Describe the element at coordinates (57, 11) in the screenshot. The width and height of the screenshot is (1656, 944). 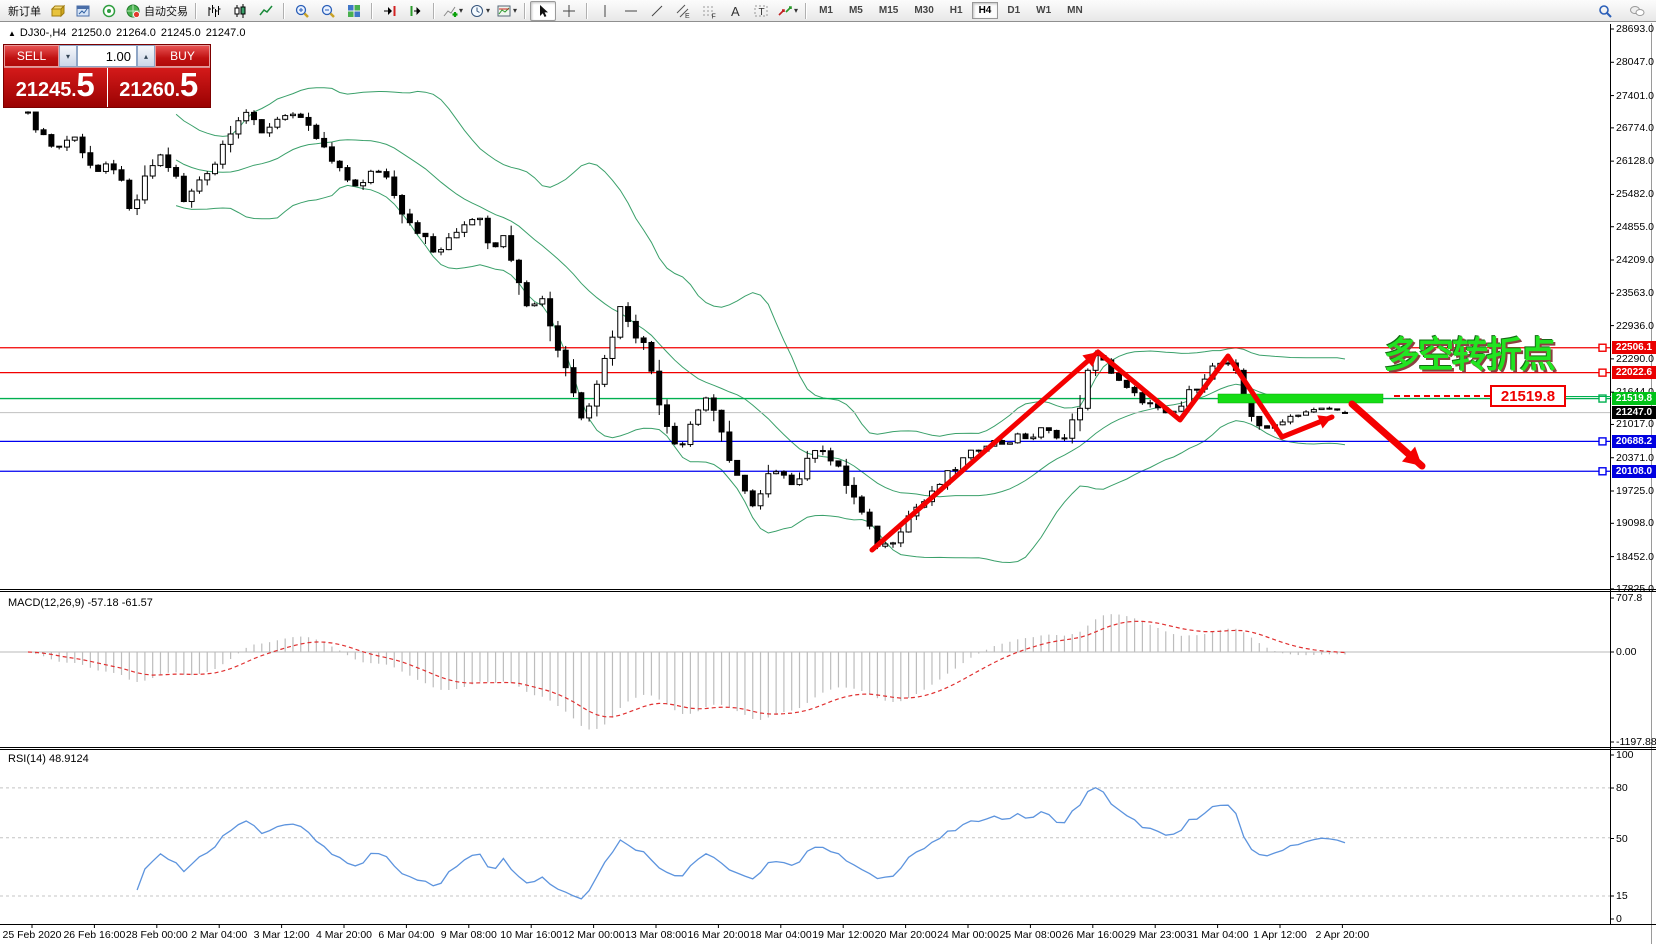
I see `cube-icon` at that location.